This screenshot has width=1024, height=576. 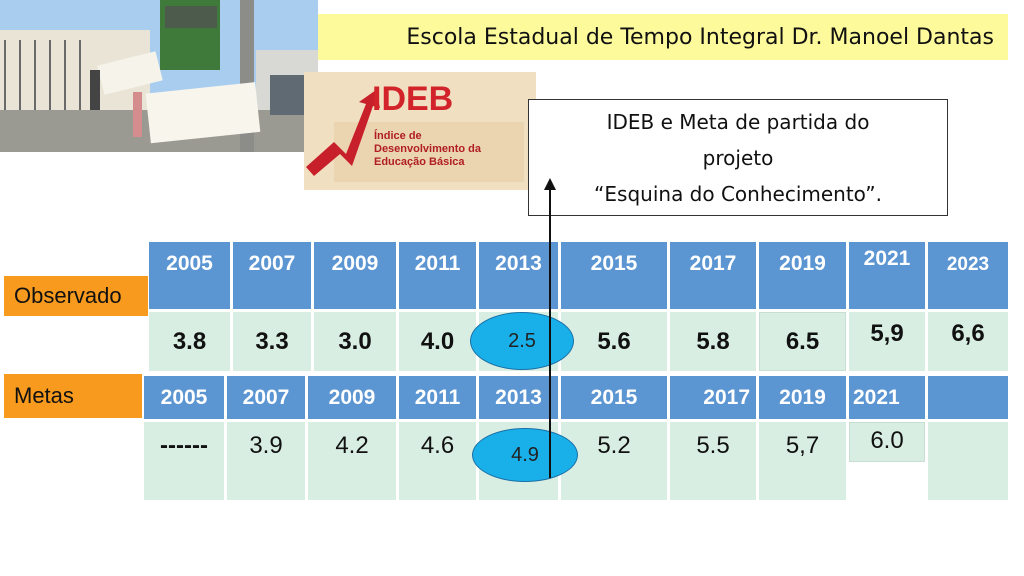 What do you see at coordinates (266, 397) in the screenshot?
I see `metas-year: 2007` at bounding box center [266, 397].